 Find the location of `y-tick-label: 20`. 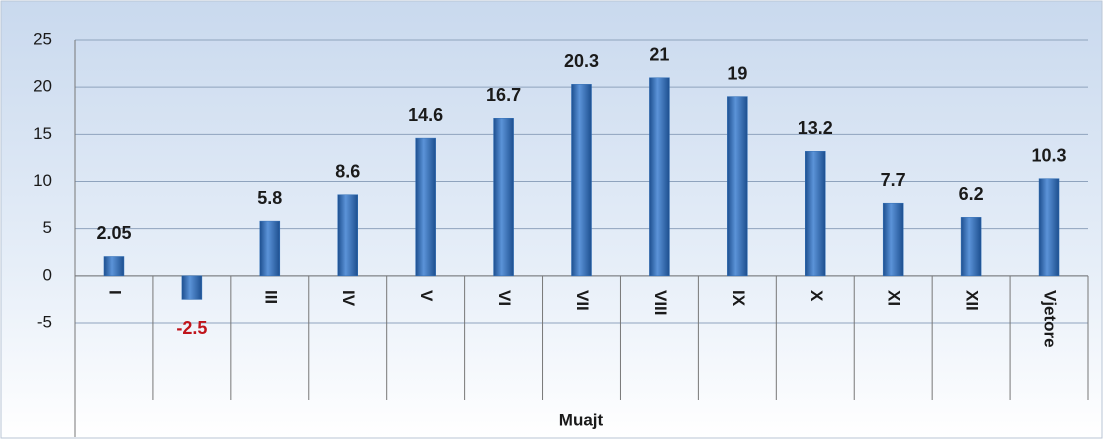

y-tick-label: 20 is located at coordinates (42, 86).